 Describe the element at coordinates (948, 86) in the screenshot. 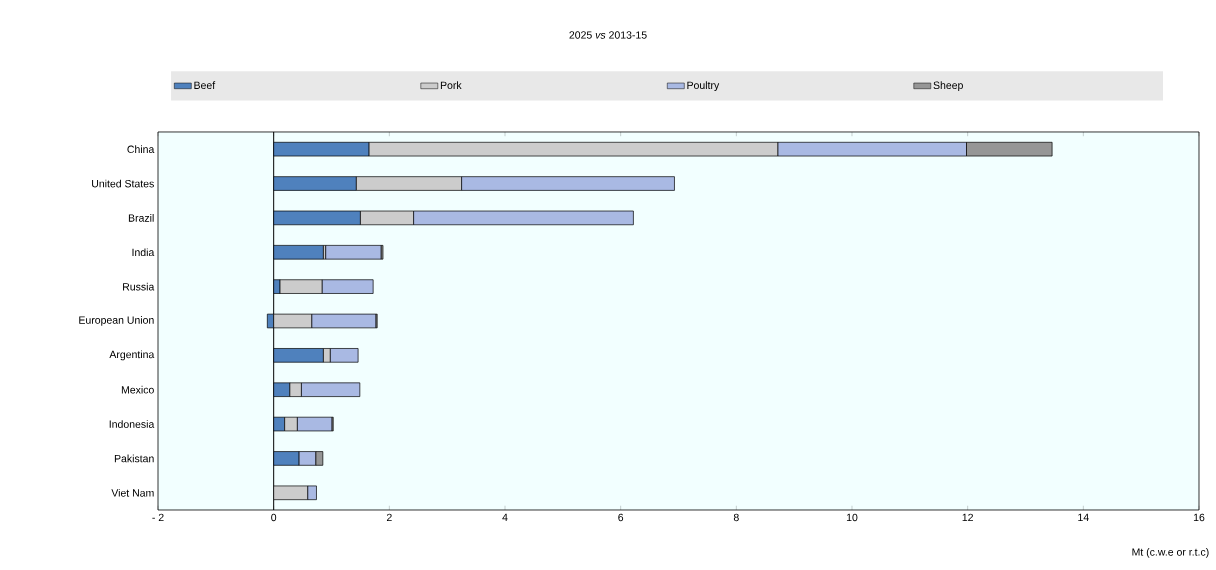

I see `legend-label: Sheep` at that location.